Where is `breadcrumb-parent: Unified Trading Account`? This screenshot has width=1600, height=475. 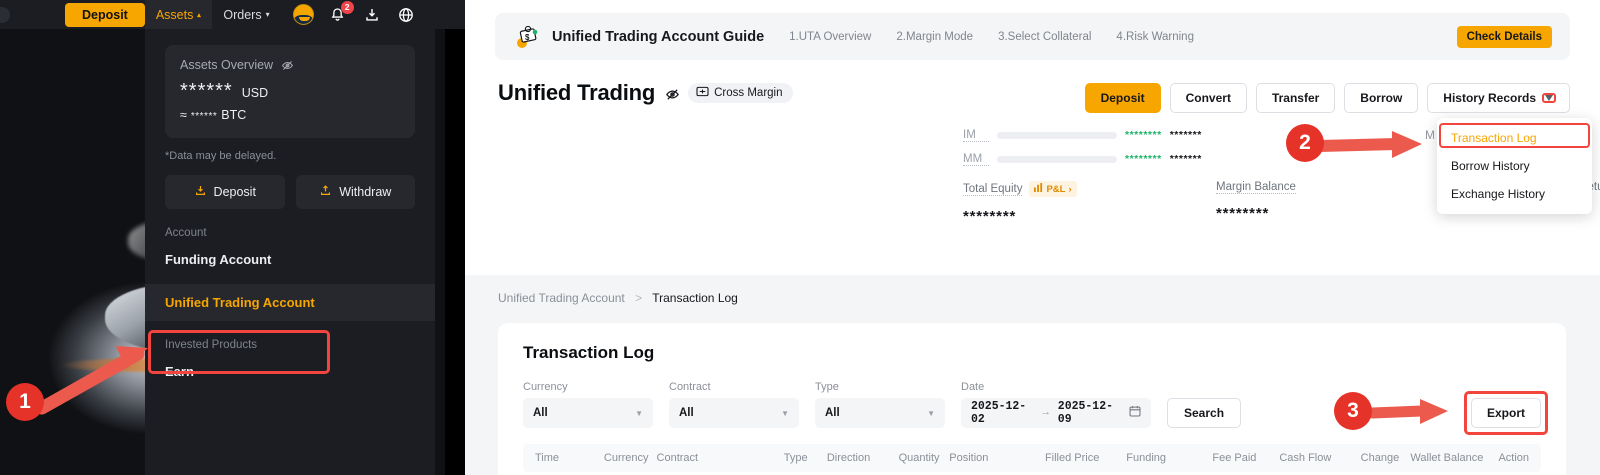
breadcrumb-parent: Unified Trading Account is located at coordinates (561, 298).